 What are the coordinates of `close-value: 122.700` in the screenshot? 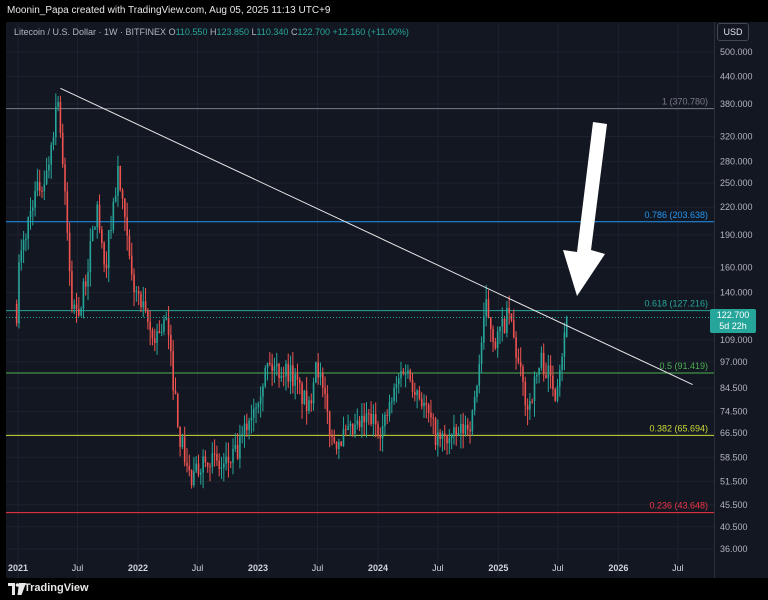 It's located at (313, 32).